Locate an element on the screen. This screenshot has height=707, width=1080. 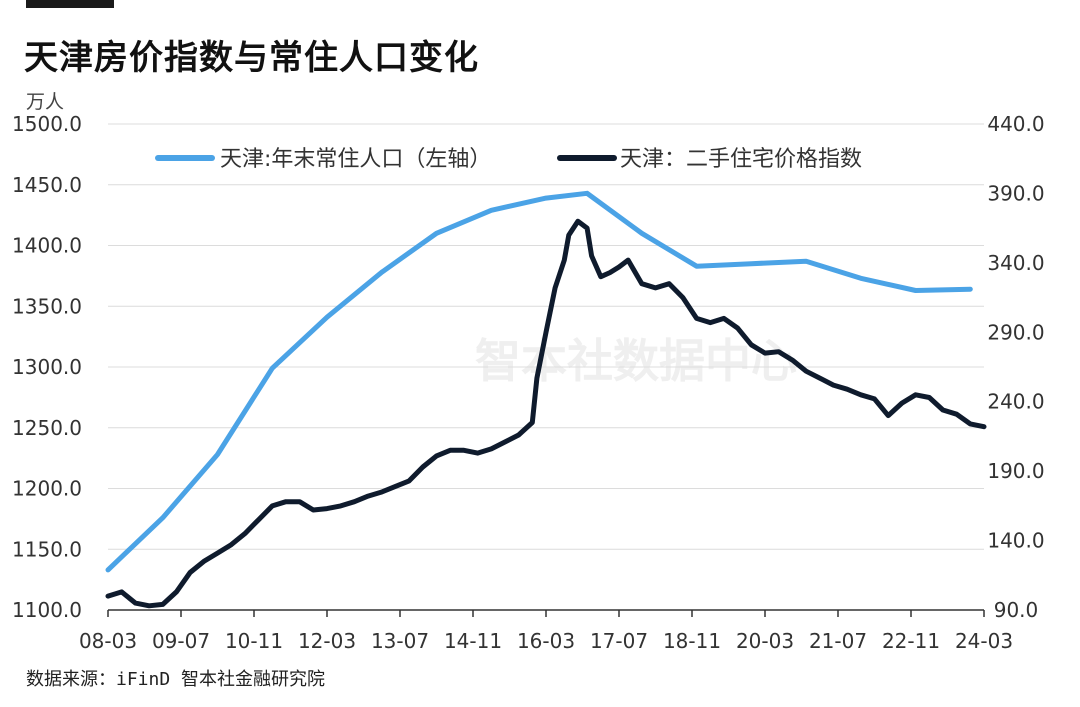
y-right-tick-label: 340.0 is located at coordinates (1015, 263).